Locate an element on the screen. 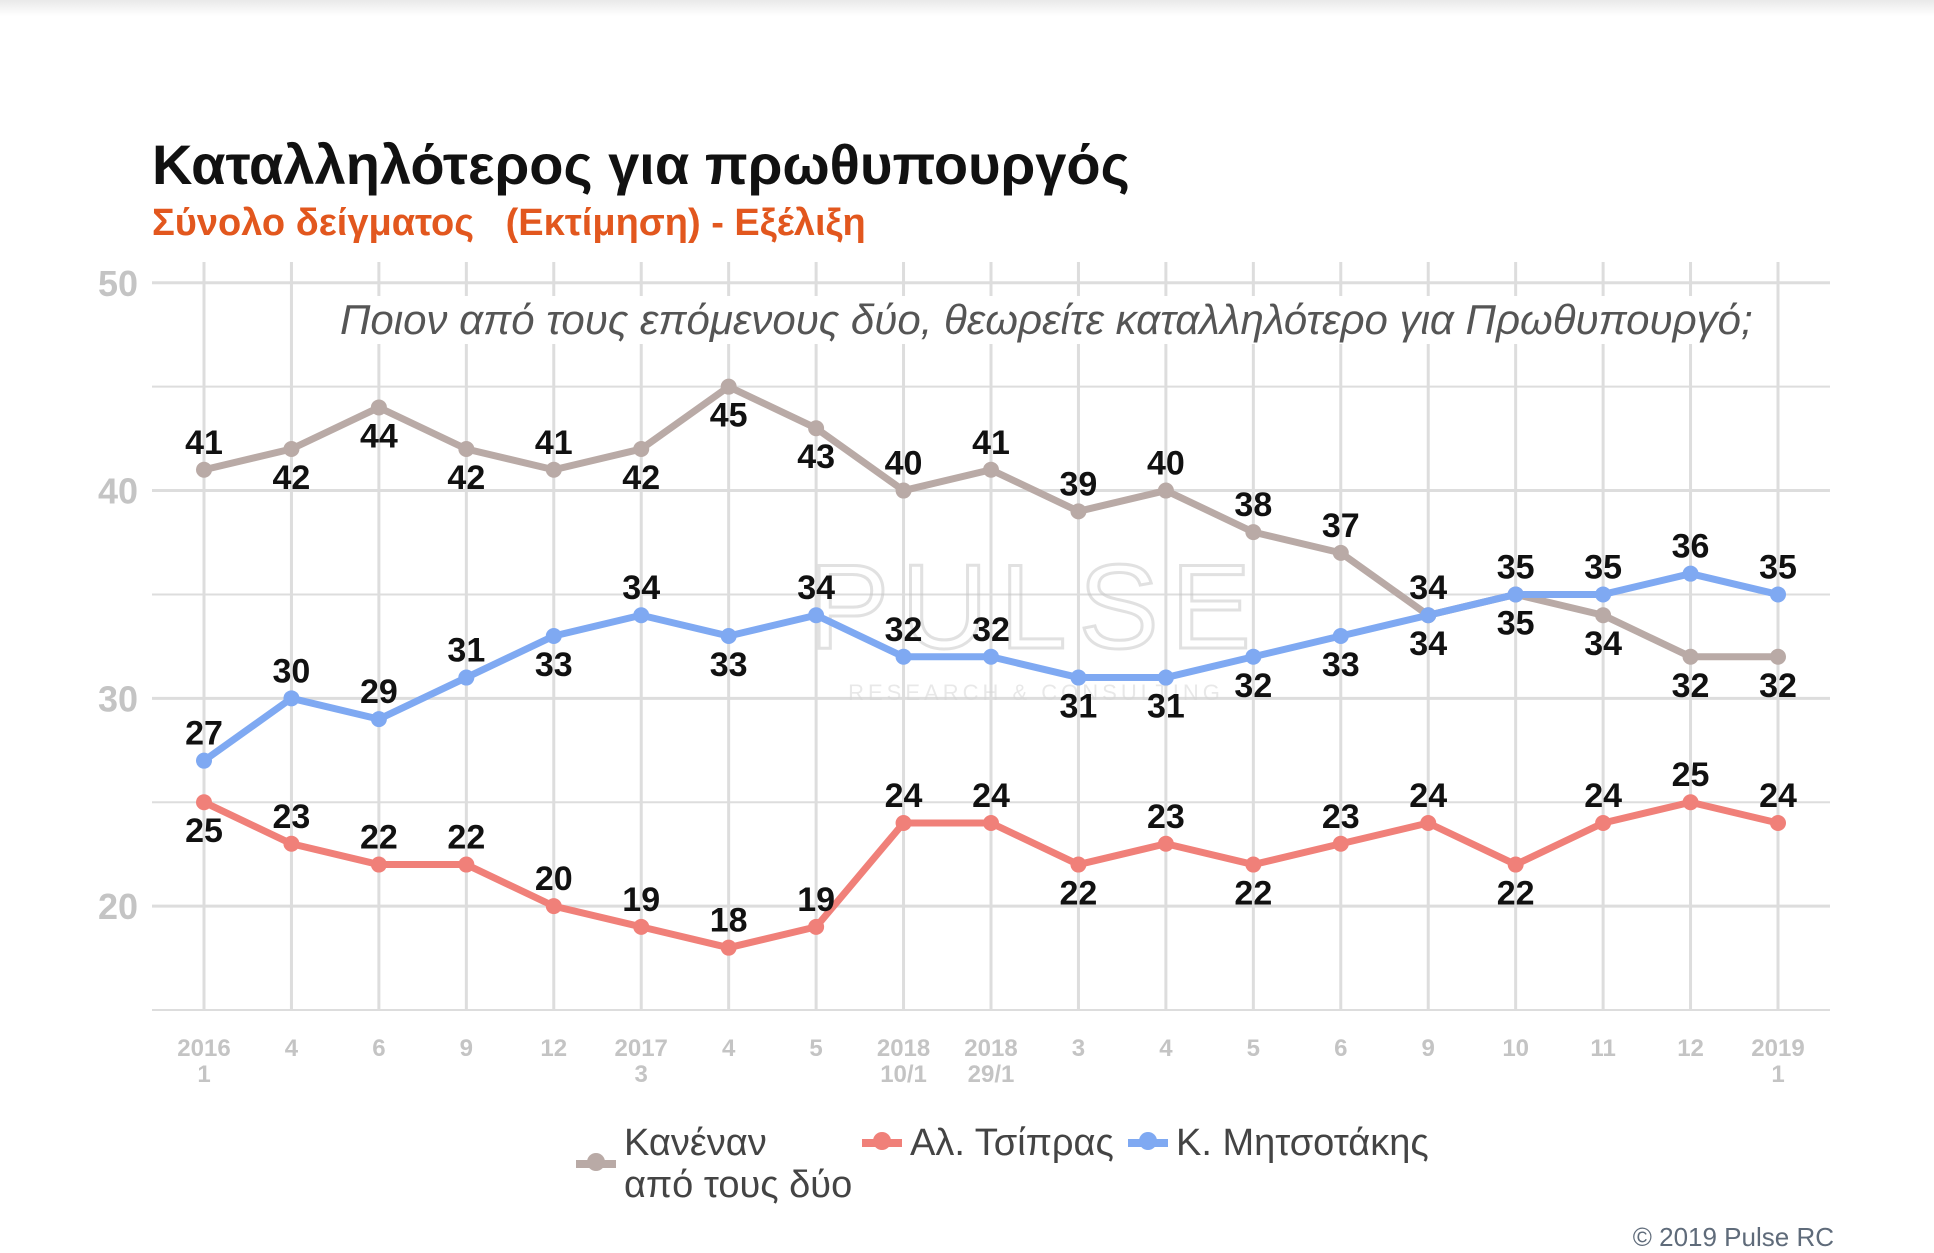 Image resolution: width=1934 pixels, height=1253 pixels. data-label: 38 is located at coordinates (1253, 505).